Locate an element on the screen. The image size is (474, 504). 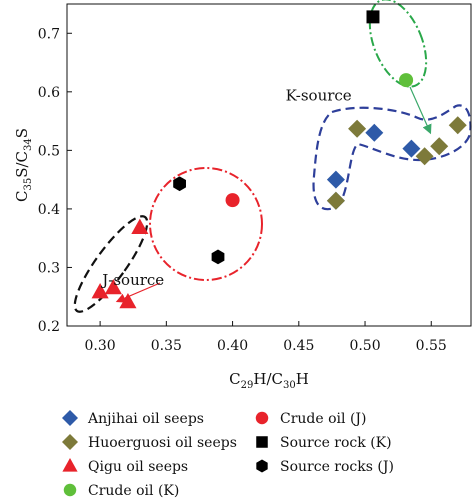
legend-marker-huoerguosi-oil-seeps is located at coordinates (70, 442).